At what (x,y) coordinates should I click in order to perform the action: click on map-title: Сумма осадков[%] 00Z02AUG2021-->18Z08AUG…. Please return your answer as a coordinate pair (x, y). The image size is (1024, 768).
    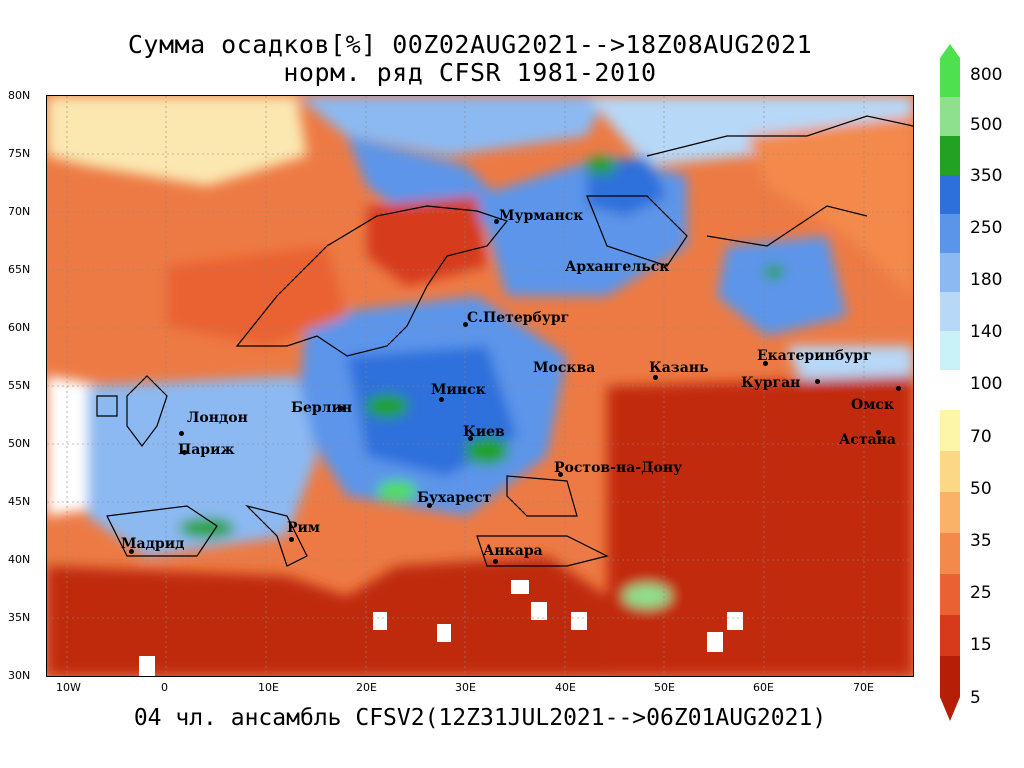
    Looking at the image, I should click on (470, 44).